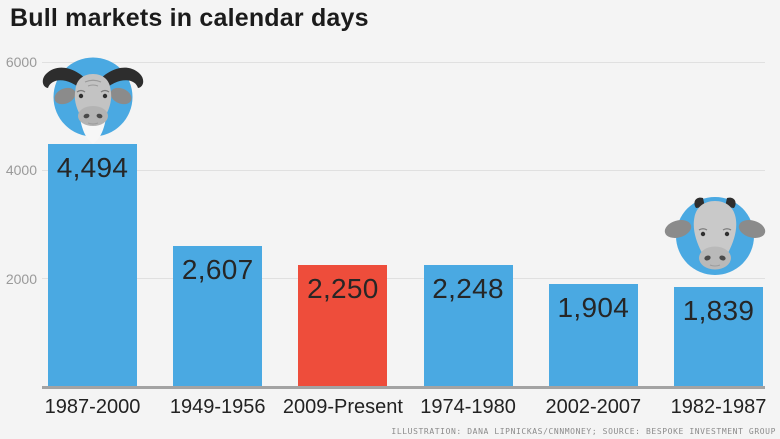  What do you see at coordinates (593, 335) in the screenshot?
I see `bar: 1,904` at bounding box center [593, 335].